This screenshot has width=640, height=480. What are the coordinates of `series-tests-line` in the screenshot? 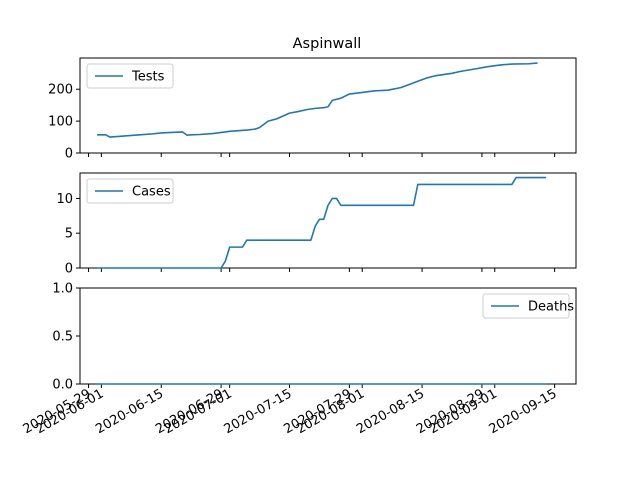 It's located at (317, 100).